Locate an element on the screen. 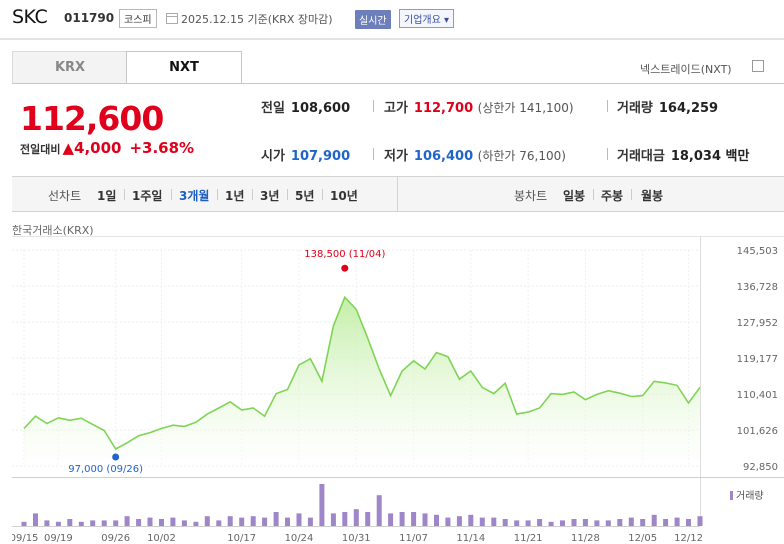 The height and width of the screenshot is (544, 784). x-tick-label: 12/12 is located at coordinates (688, 538).